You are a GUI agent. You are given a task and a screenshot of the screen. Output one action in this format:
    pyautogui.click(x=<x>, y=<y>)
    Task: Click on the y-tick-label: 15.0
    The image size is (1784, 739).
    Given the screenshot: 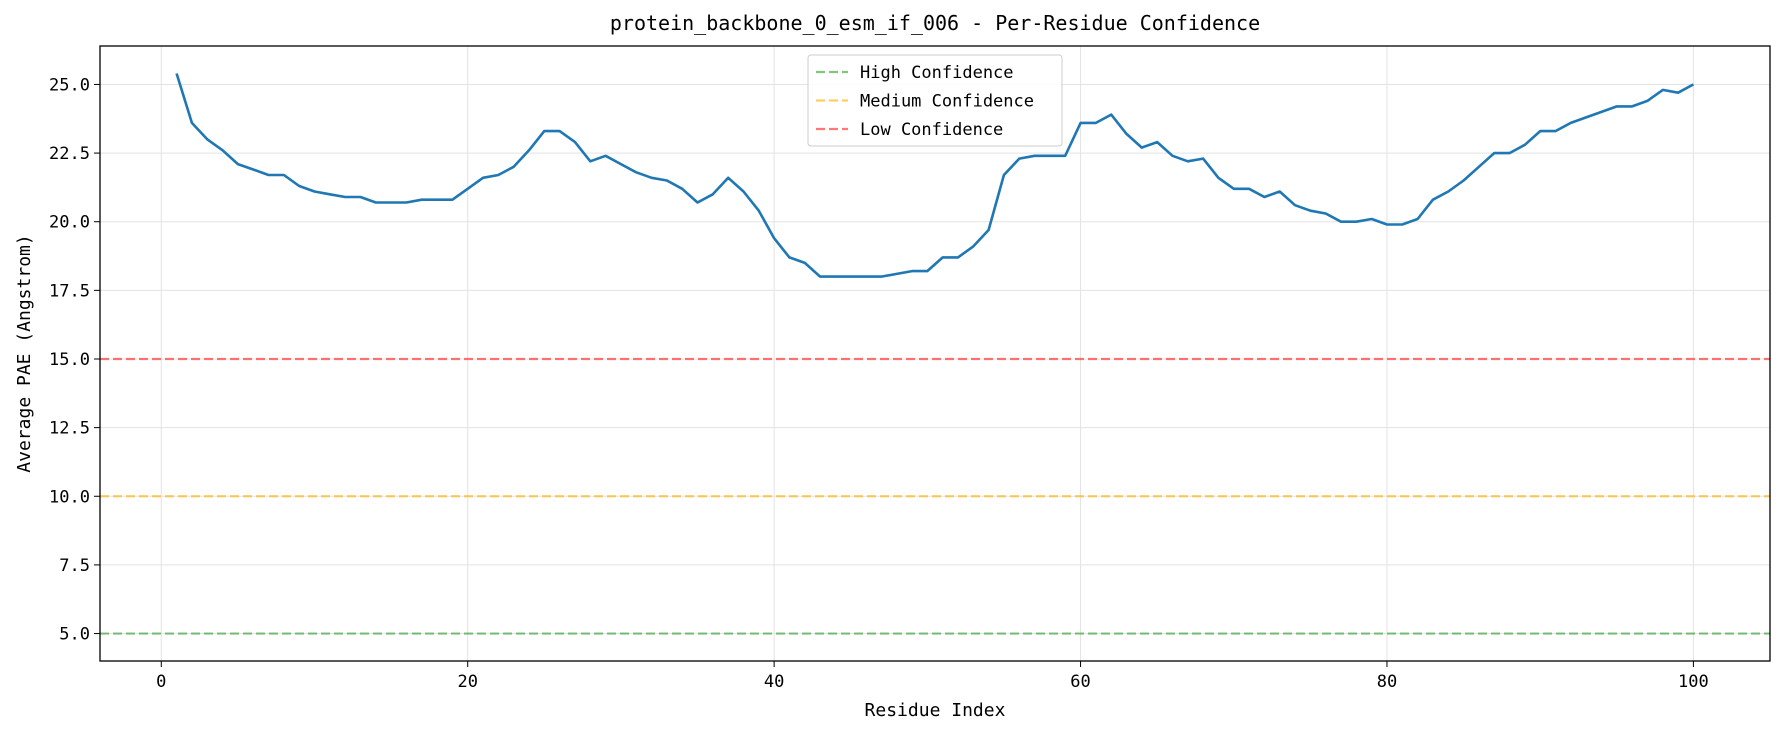 What is the action you would take?
    pyautogui.click(x=69, y=360)
    